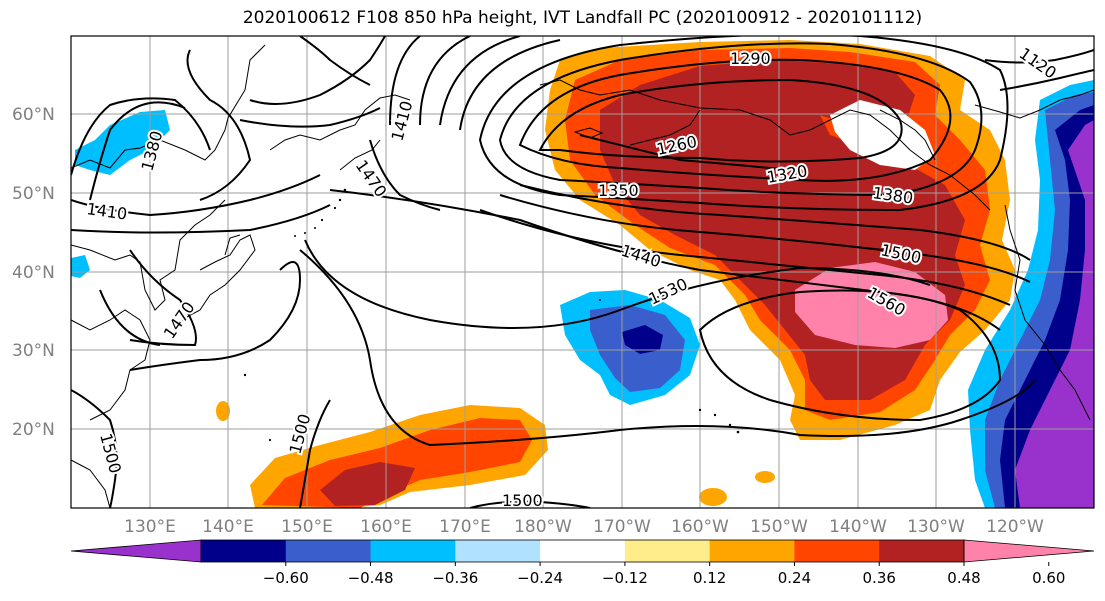  What do you see at coordinates (386, 527) in the screenshot?
I see `lon-label: 160°E` at bounding box center [386, 527].